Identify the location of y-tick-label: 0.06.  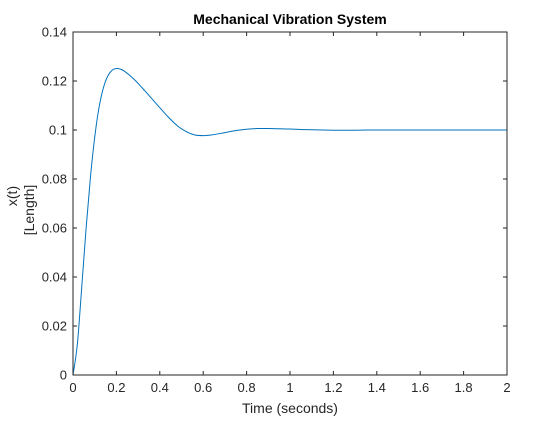
(54, 228).